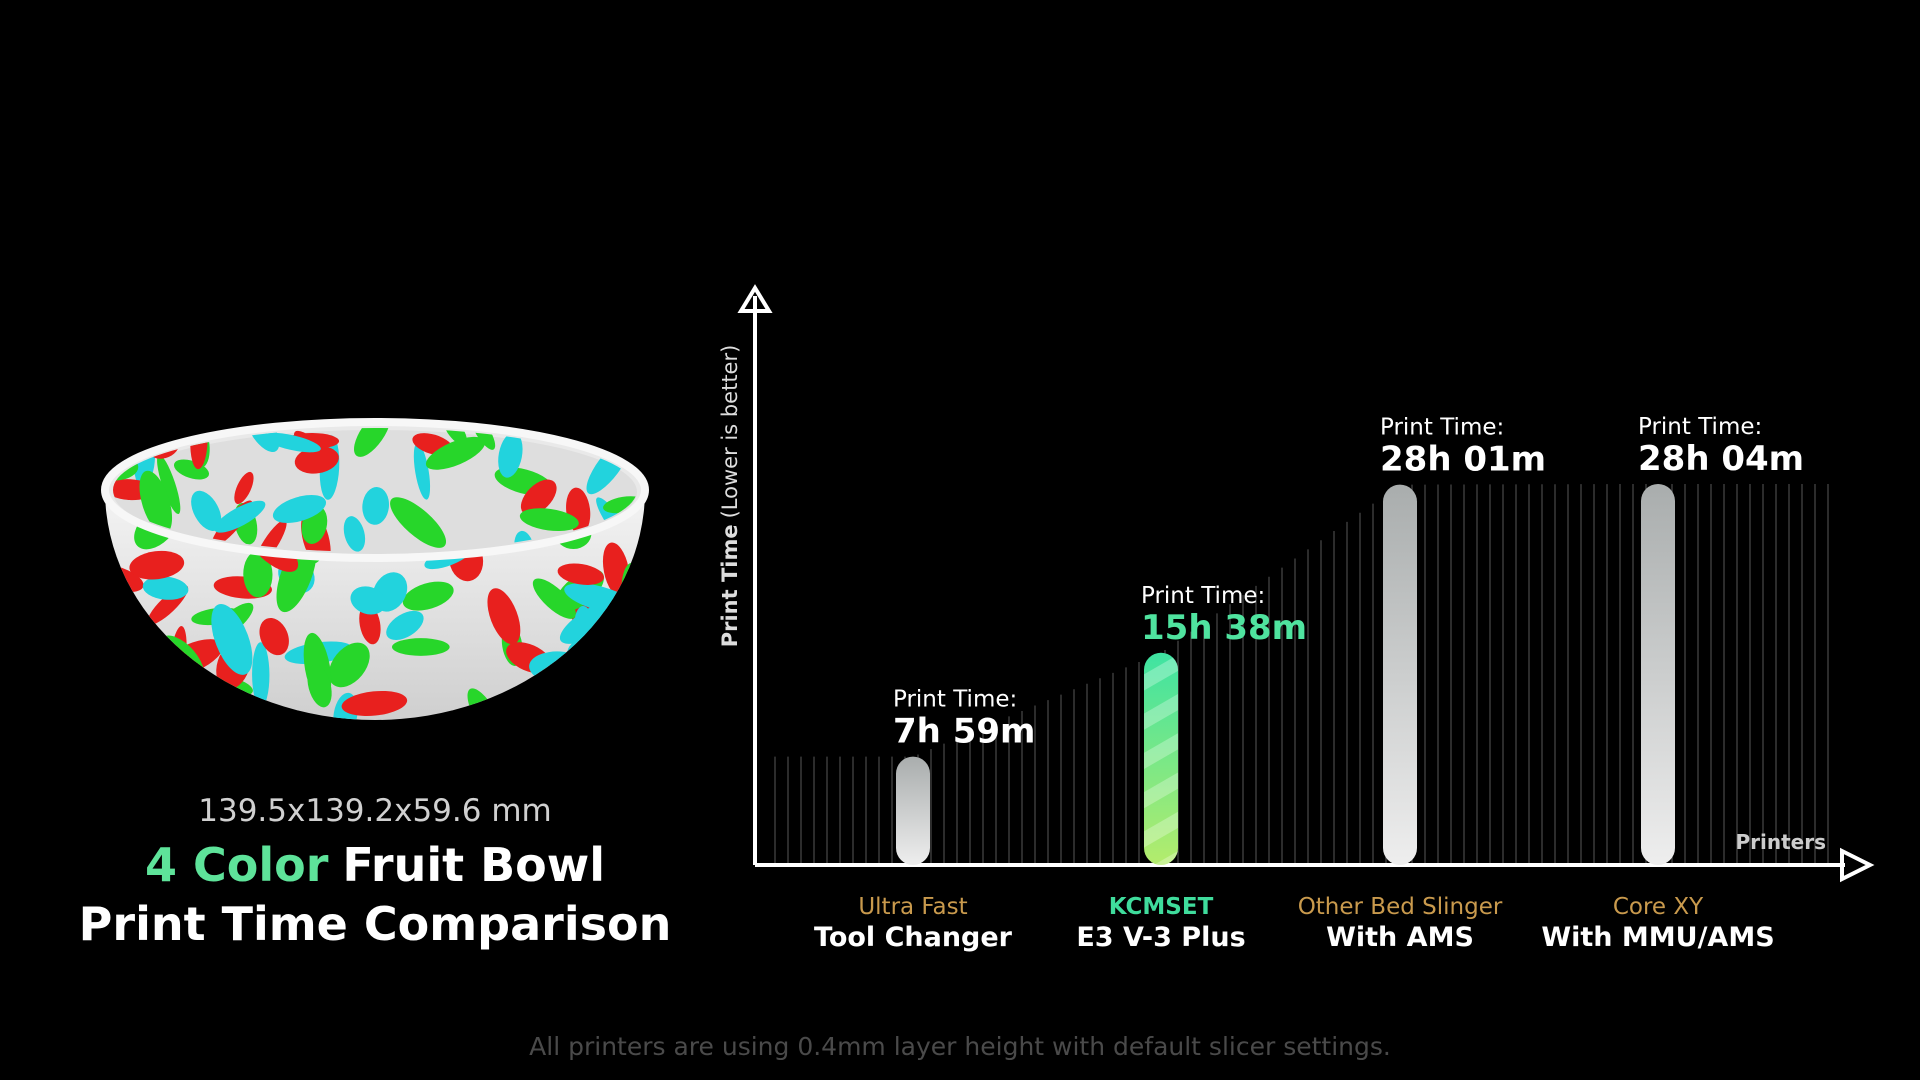 Image resolution: width=1920 pixels, height=1080 pixels. What do you see at coordinates (1224, 628) in the screenshot?
I see `value-label: 15h 38m` at bounding box center [1224, 628].